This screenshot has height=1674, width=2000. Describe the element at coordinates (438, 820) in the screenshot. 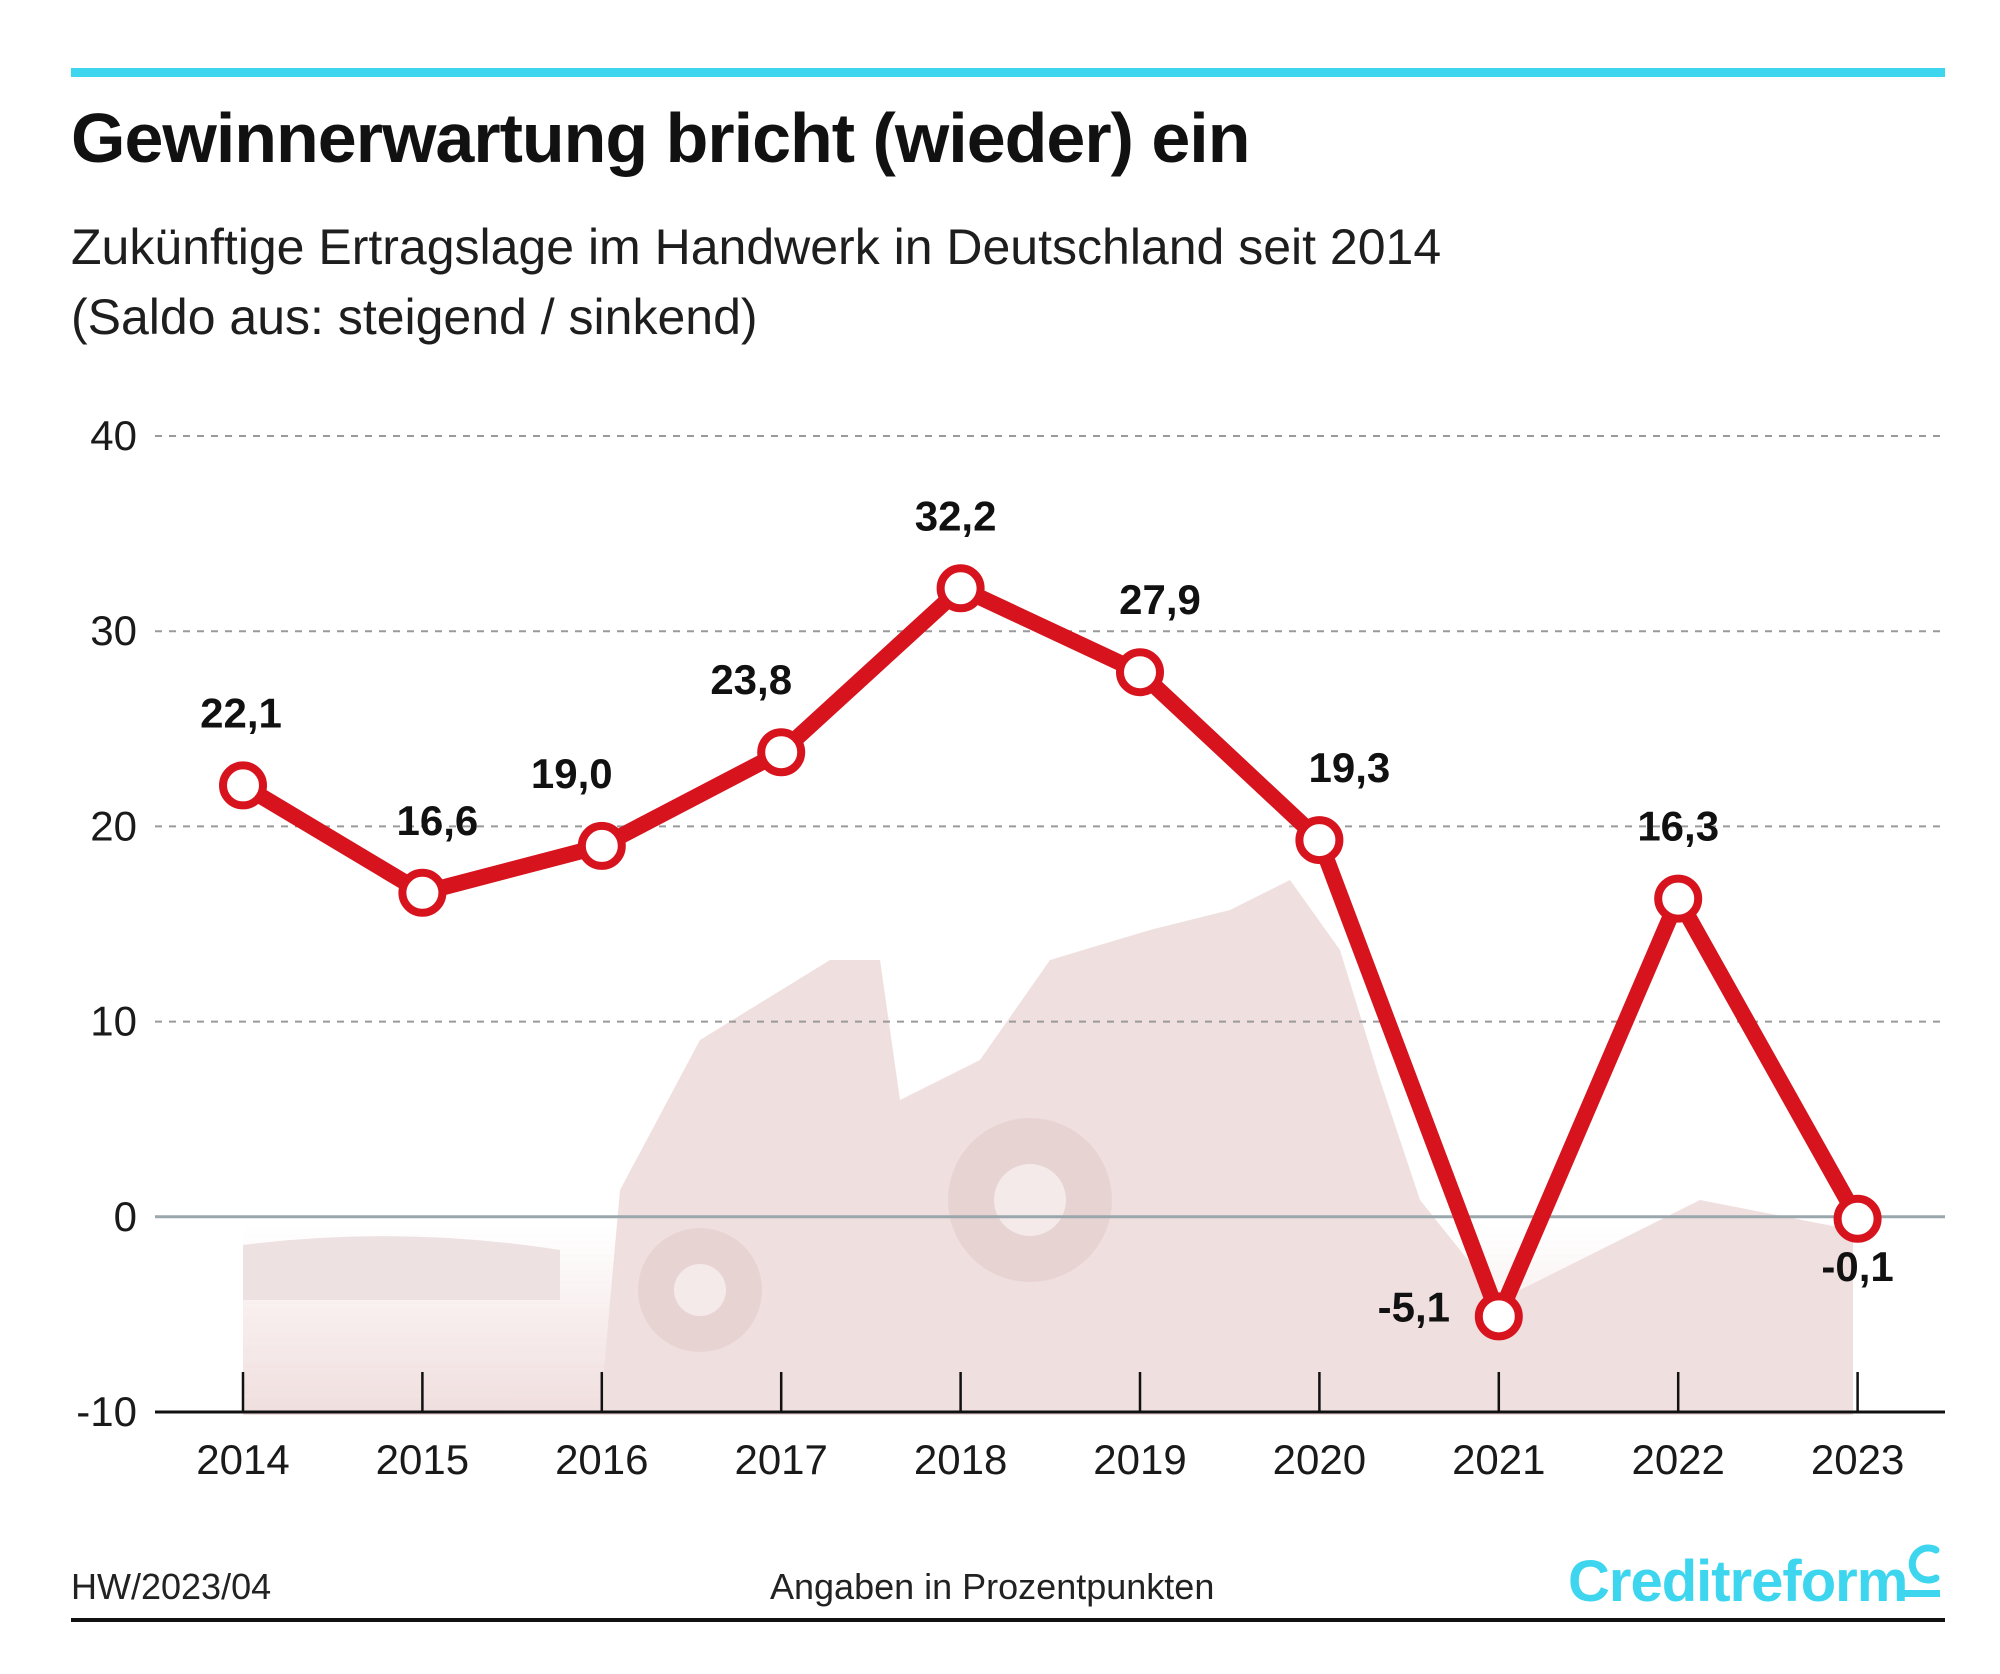

I see `data-label: 16,6` at that location.